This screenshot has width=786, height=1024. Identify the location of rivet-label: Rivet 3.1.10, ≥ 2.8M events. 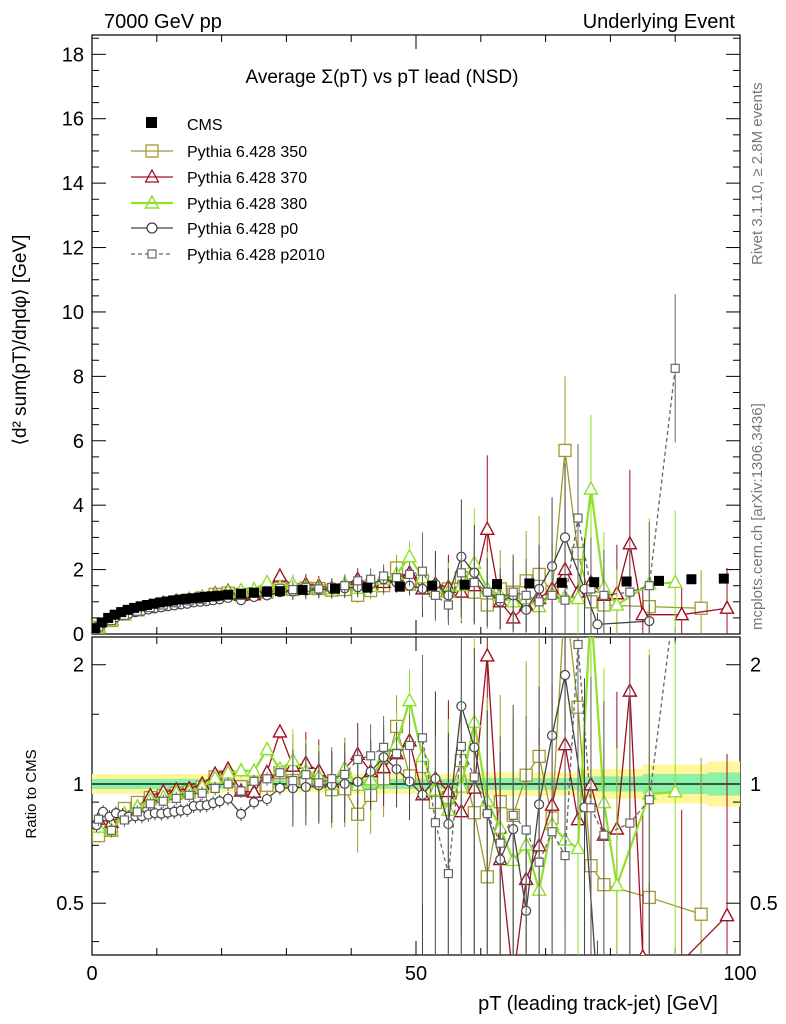
(757, 174).